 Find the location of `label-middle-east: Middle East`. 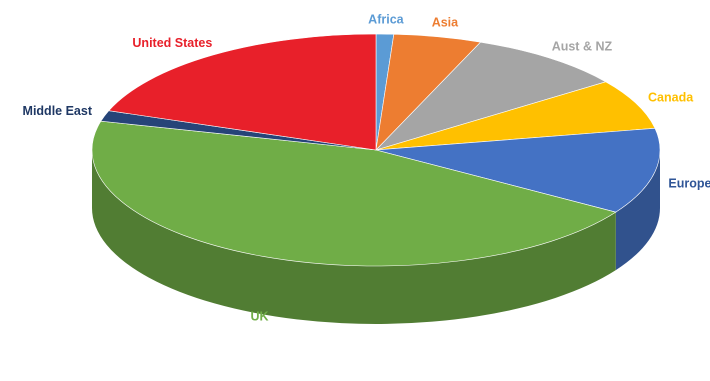

label-middle-east: Middle East is located at coordinates (58, 111).